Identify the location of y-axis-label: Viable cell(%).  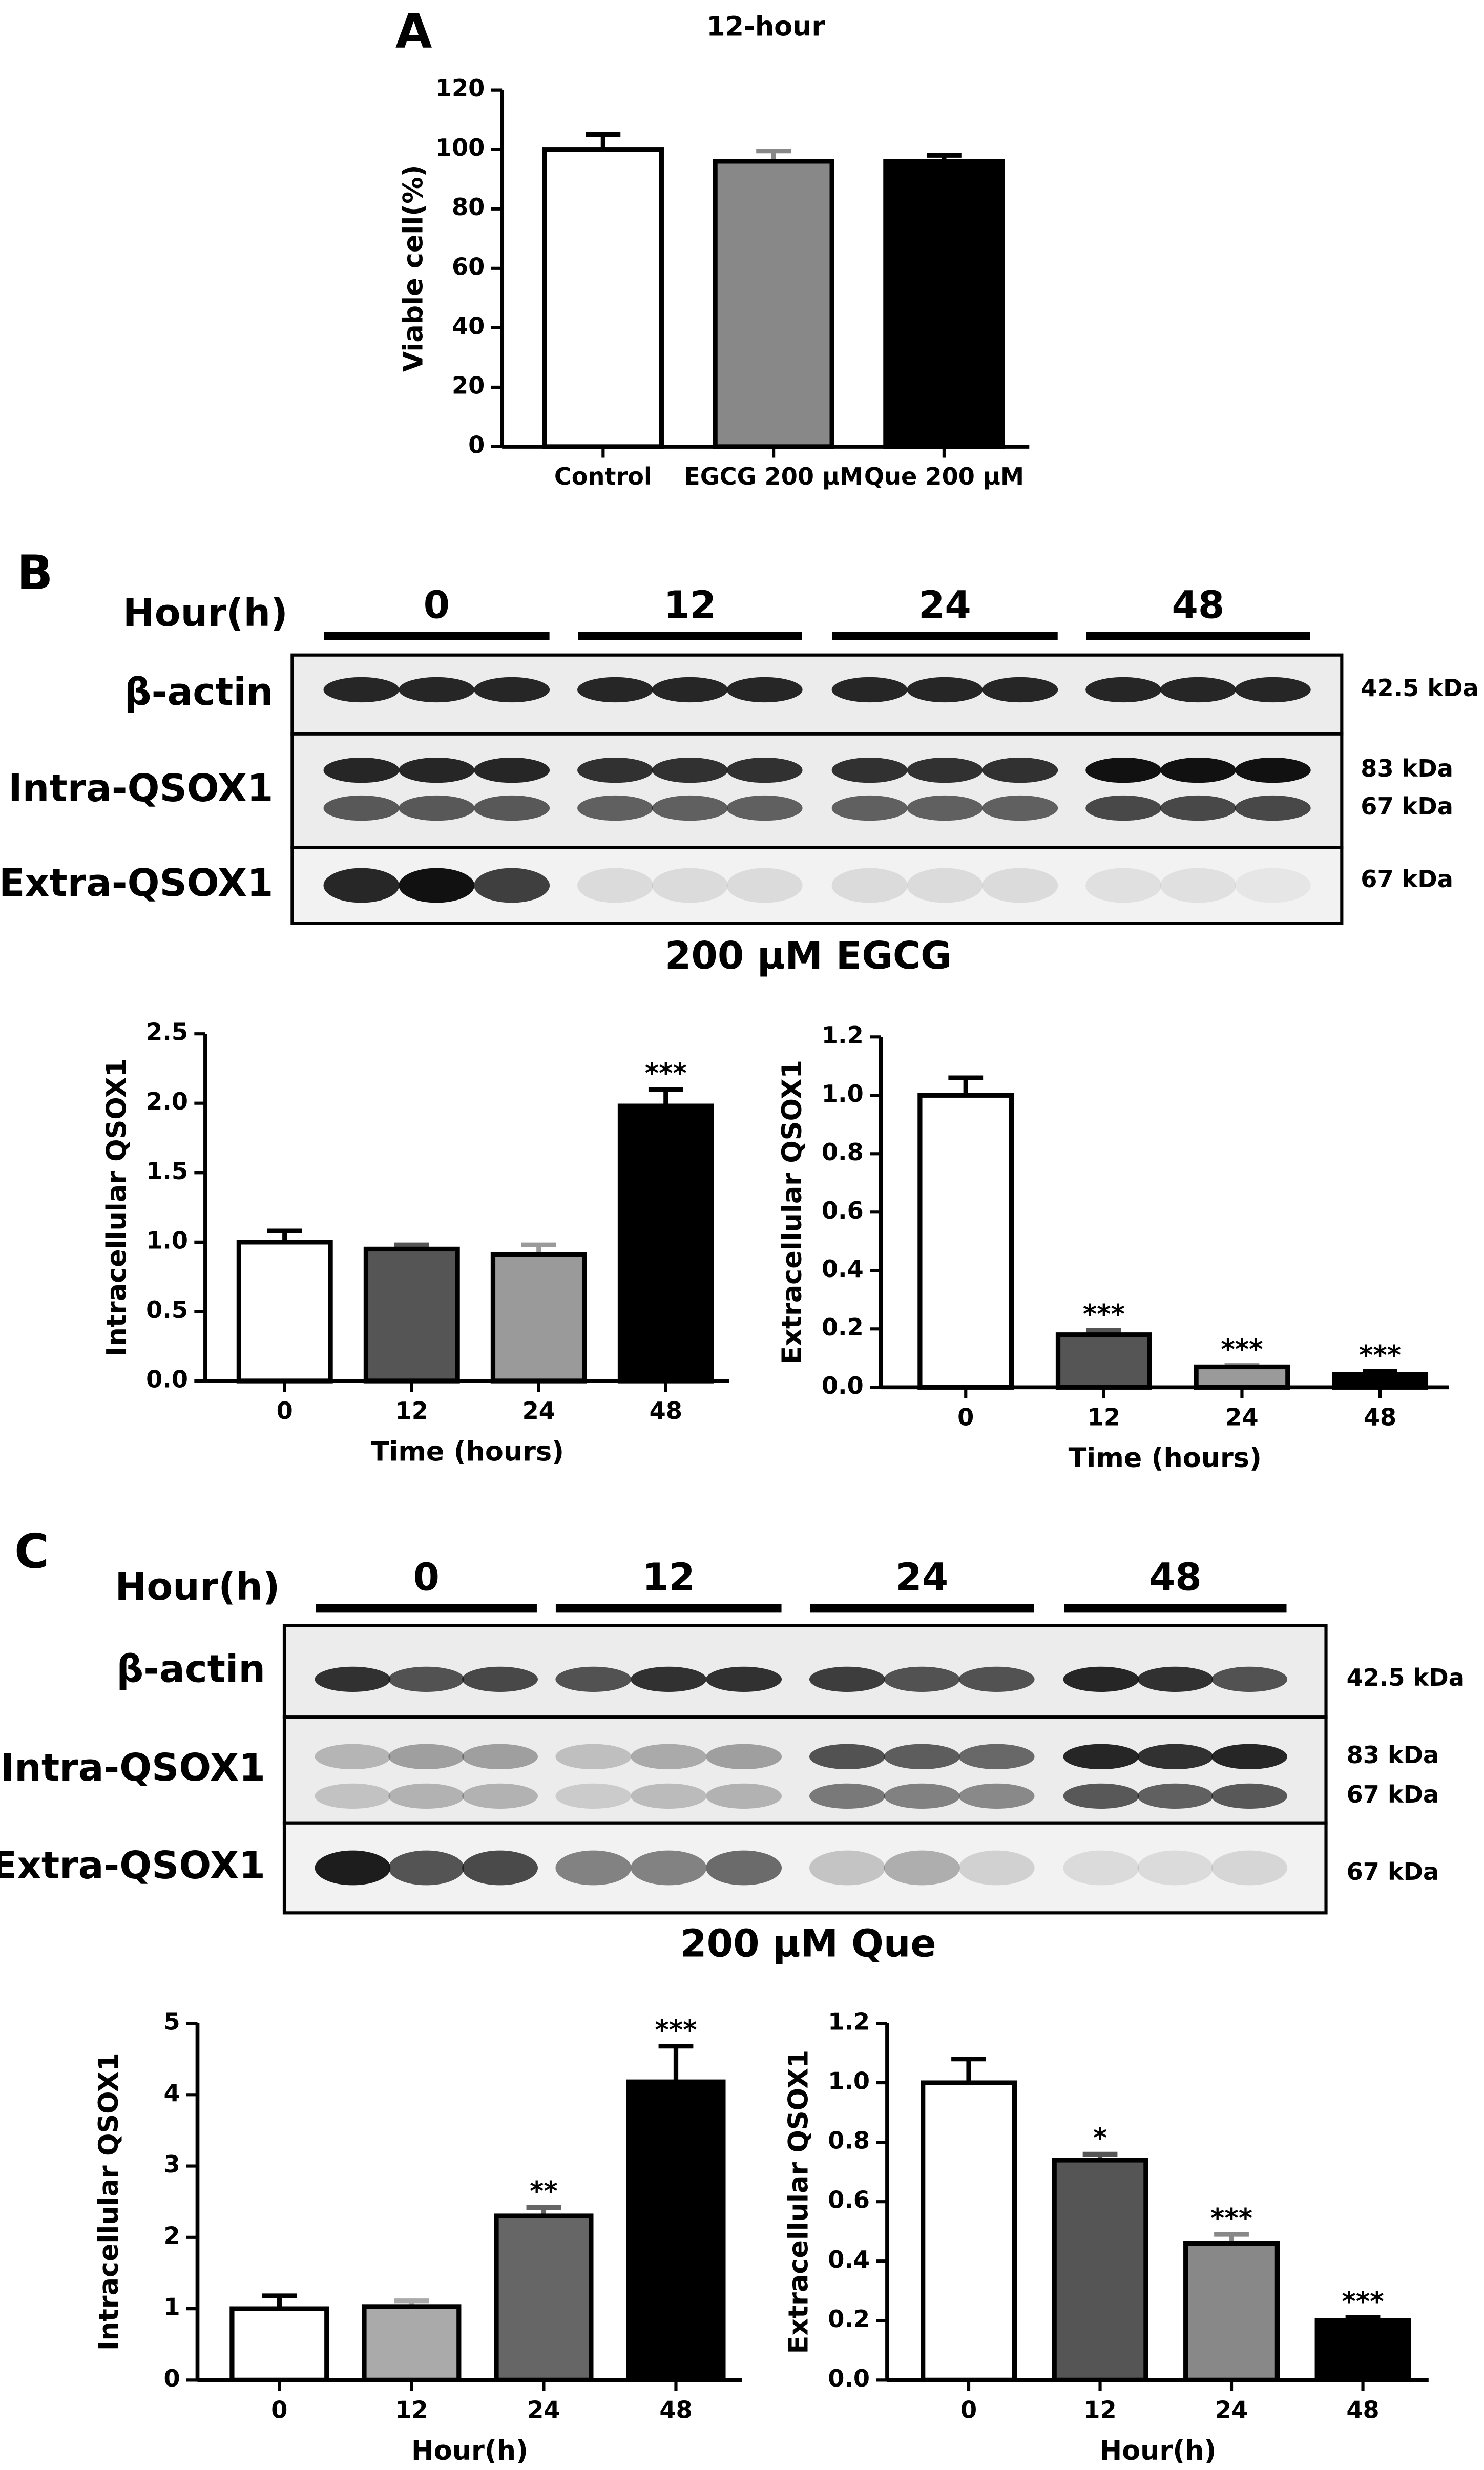
(413, 268).